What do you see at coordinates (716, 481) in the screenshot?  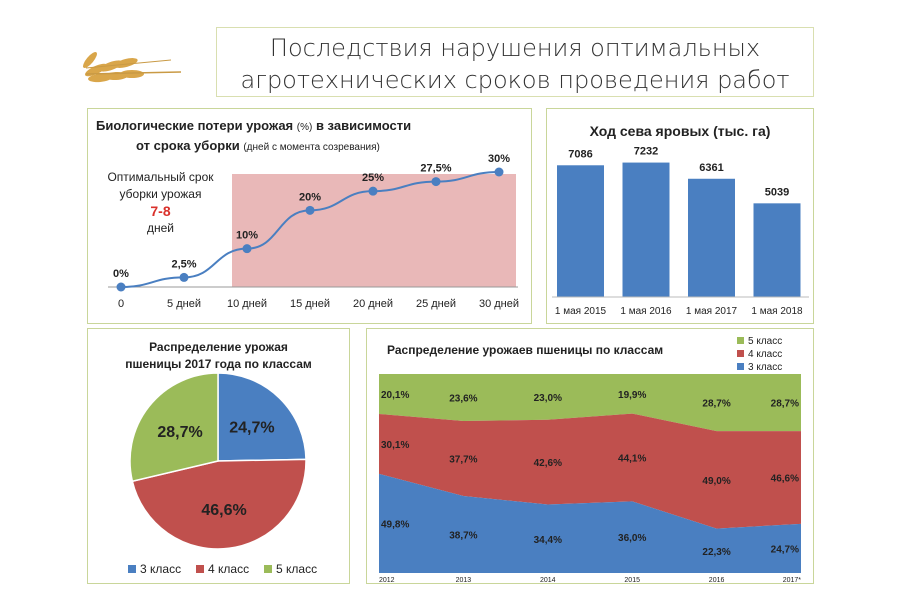 I see `area-data-label: 49,0%` at bounding box center [716, 481].